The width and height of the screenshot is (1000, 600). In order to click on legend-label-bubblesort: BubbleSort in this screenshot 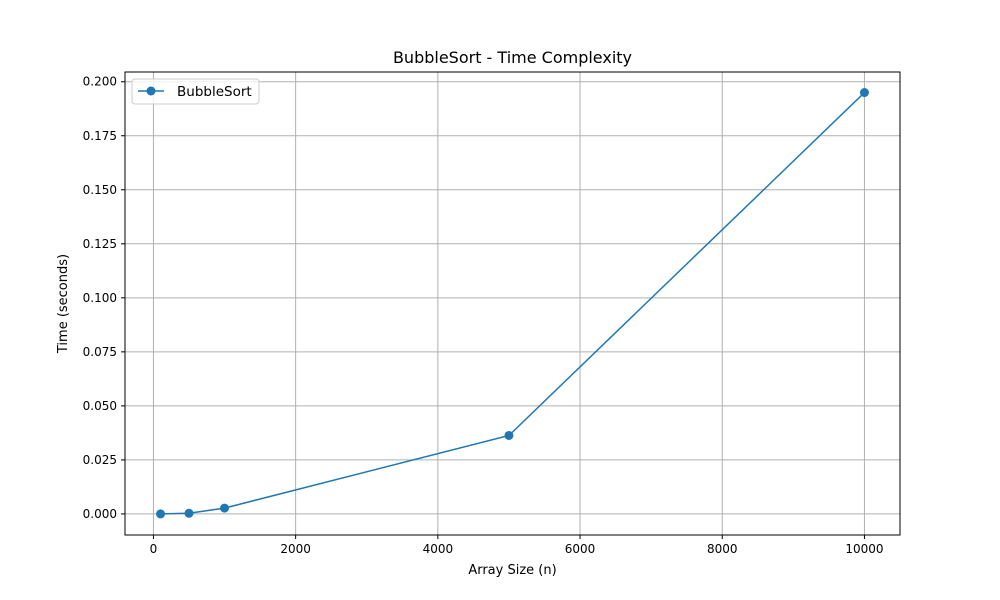, I will do `click(214, 92)`.